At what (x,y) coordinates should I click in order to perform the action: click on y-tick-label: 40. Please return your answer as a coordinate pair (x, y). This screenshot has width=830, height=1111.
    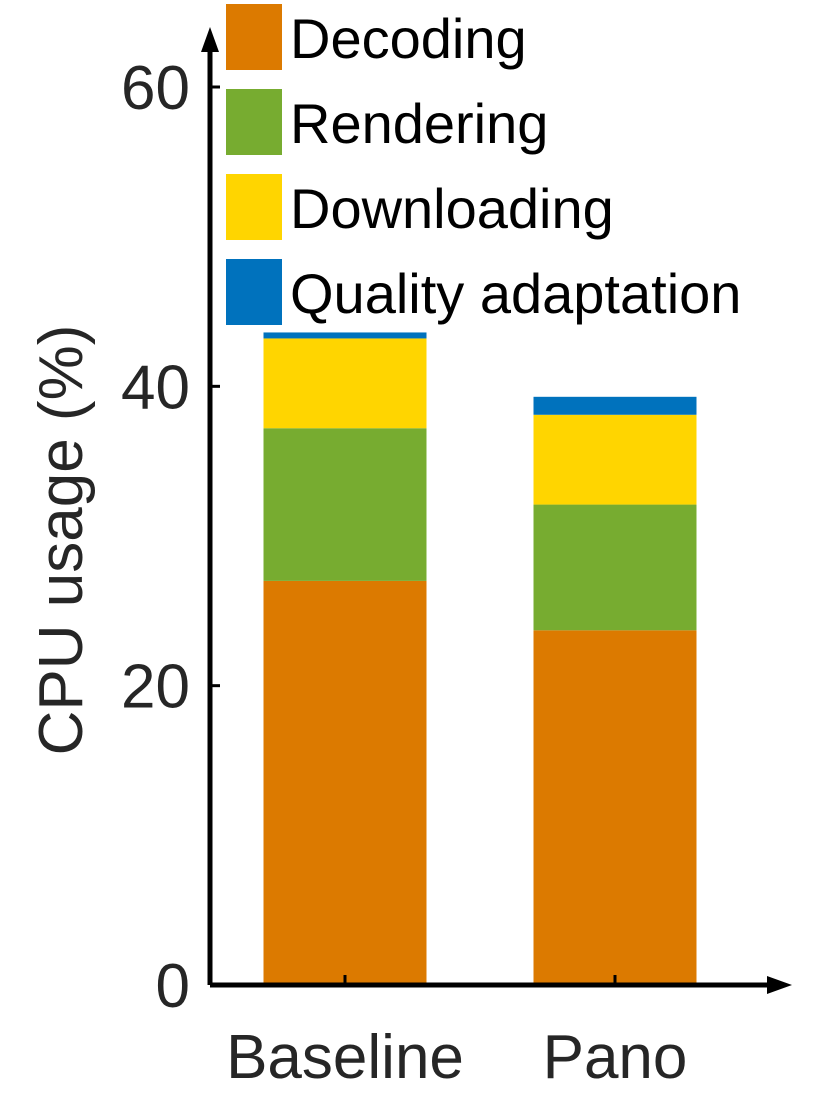
    Looking at the image, I should click on (155, 387).